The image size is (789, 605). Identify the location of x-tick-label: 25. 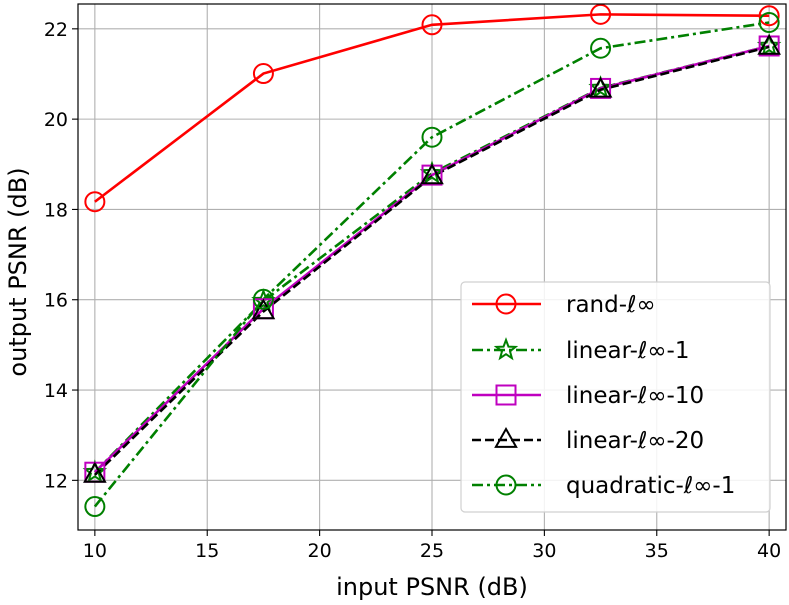
(432, 551).